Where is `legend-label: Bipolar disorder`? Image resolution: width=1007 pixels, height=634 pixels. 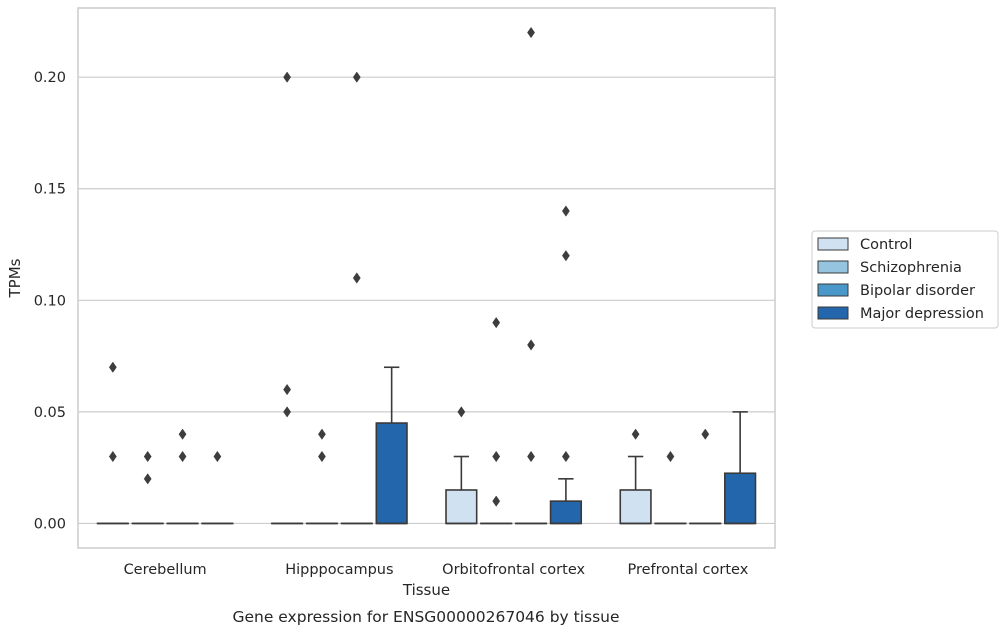
legend-label: Bipolar disorder is located at coordinates (917, 291).